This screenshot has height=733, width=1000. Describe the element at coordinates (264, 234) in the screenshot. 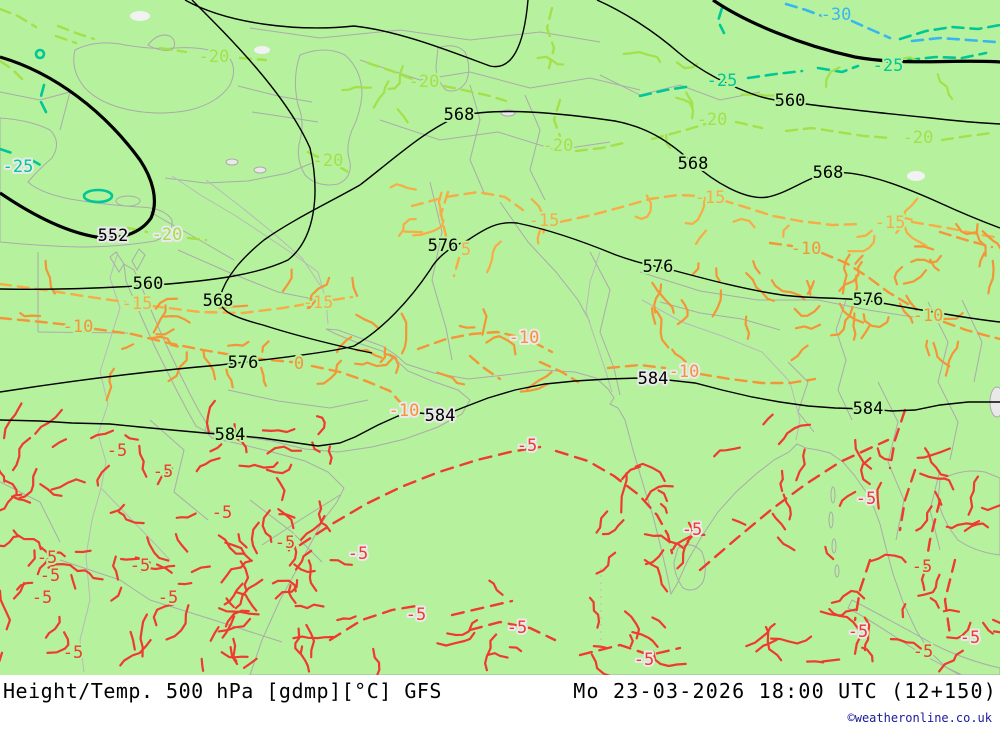

I see `tigris-river` at that location.